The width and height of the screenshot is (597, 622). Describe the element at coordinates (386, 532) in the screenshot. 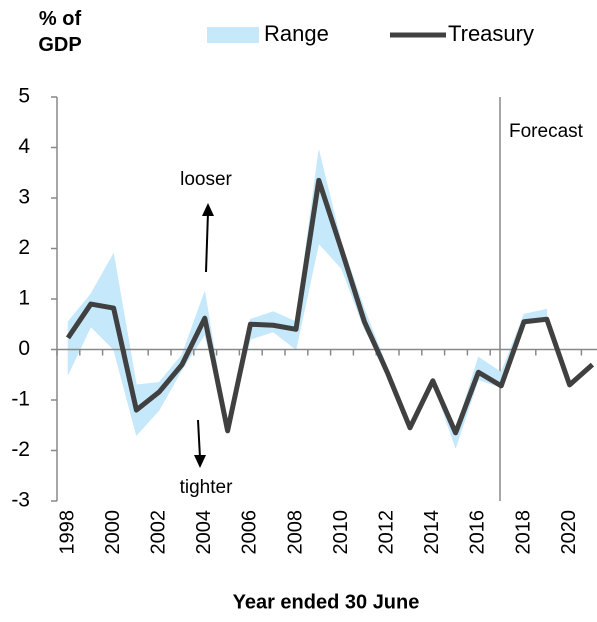

I see `x-tick-label: 2012` at that location.